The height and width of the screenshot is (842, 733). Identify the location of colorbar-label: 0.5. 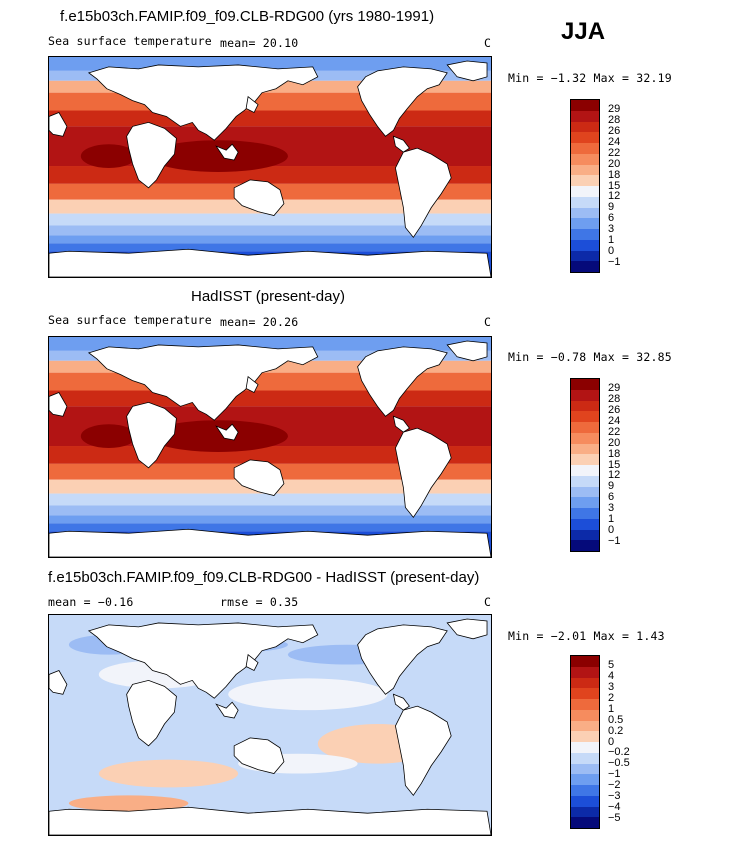
(616, 719).